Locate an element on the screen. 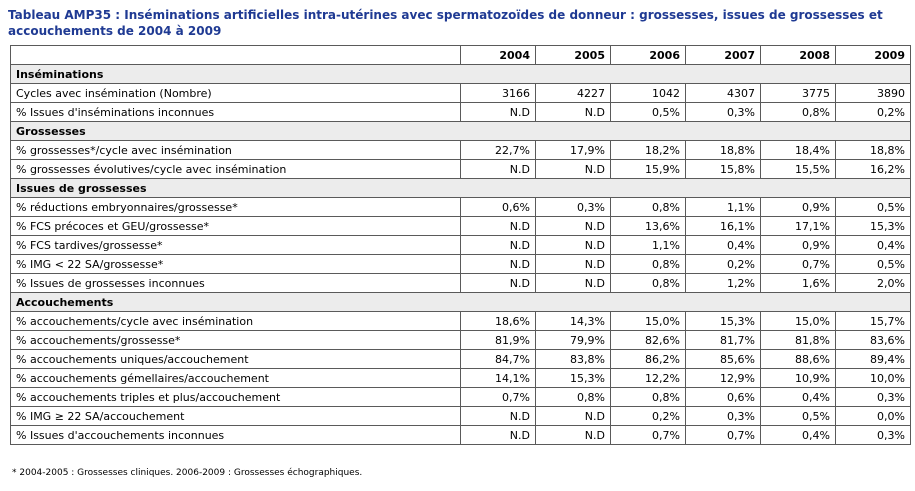 The width and height of the screenshot is (915, 491). row-label: % accouchements/grossesse* is located at coordinates (235, 340).